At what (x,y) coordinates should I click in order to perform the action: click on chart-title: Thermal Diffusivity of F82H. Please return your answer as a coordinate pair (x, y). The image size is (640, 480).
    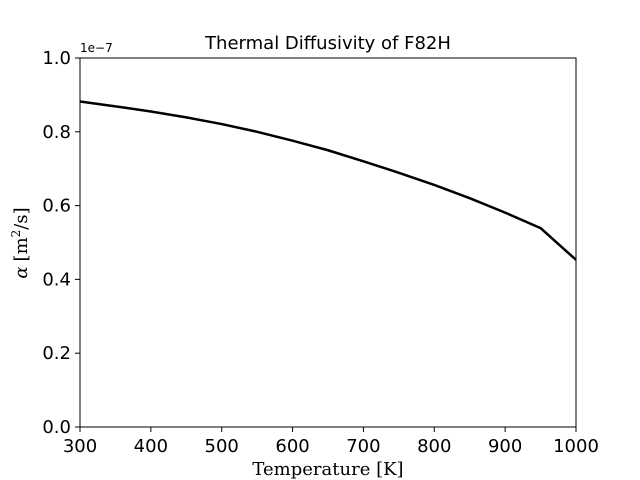
    Looking at the image, I should click on (327, 43).